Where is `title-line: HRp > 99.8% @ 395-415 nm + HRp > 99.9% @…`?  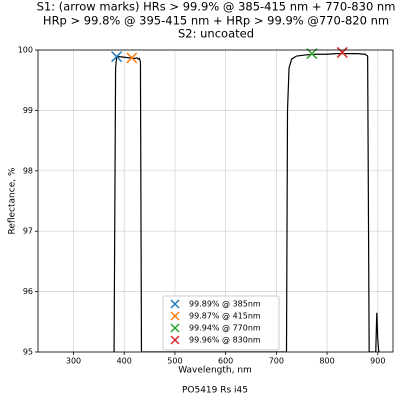
title-line: HRp > 99.8% @ 395-415 nm + HRp > 99.9% @… is located at coordinates (216, 21).